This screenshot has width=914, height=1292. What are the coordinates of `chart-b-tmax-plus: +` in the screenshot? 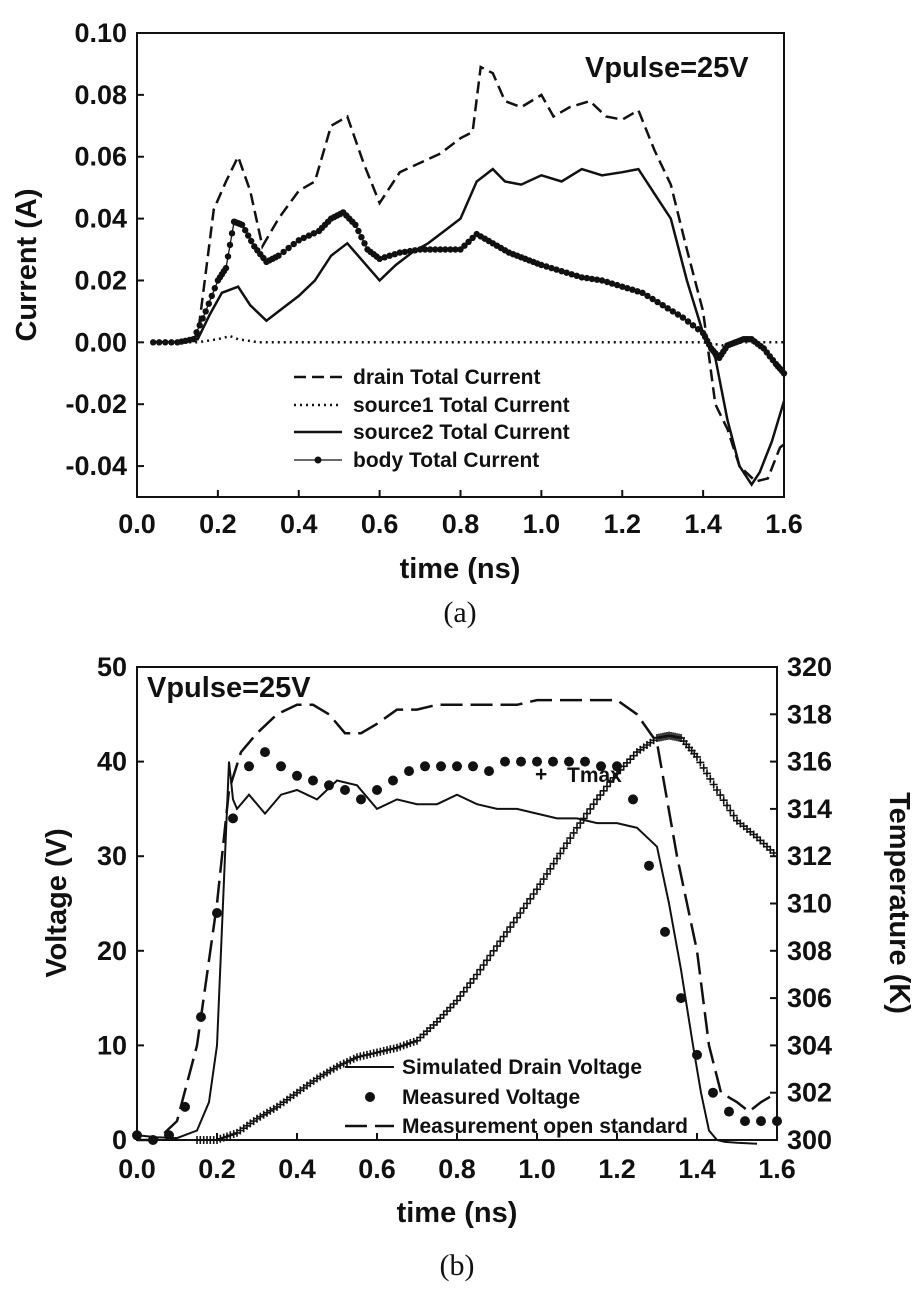 It's located at (541, 774).